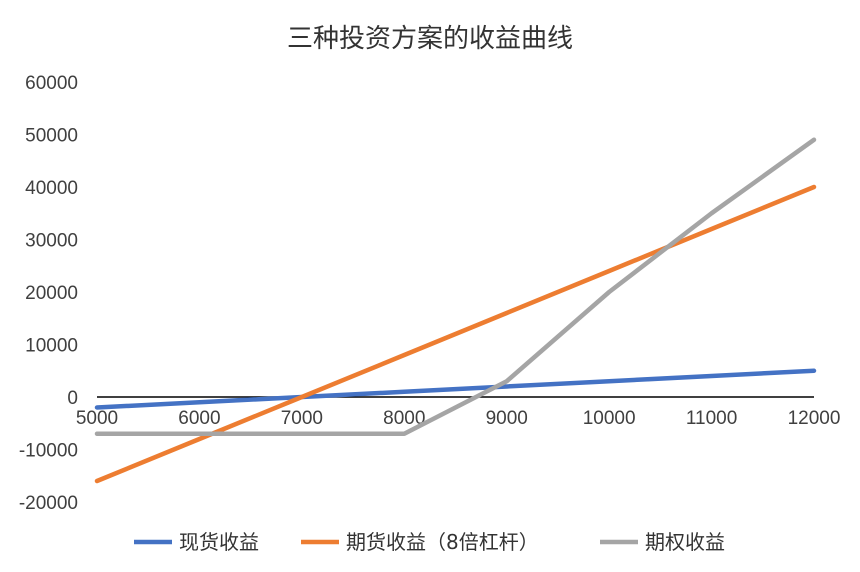 Image resolution: width=860 pixels, height=572 pixels. Describe the element at coordinates (711, 418) in the screenshot. I see `x-tick-label: 11000` at that location.